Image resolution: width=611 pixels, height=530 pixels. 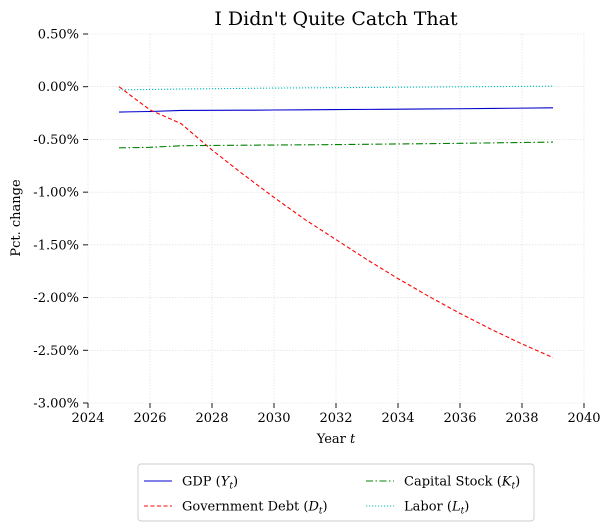 What do you see at coordinates (336, 145) in the screenshot?
I see `series-line-capital-stock` at bounding box center [336, 145].